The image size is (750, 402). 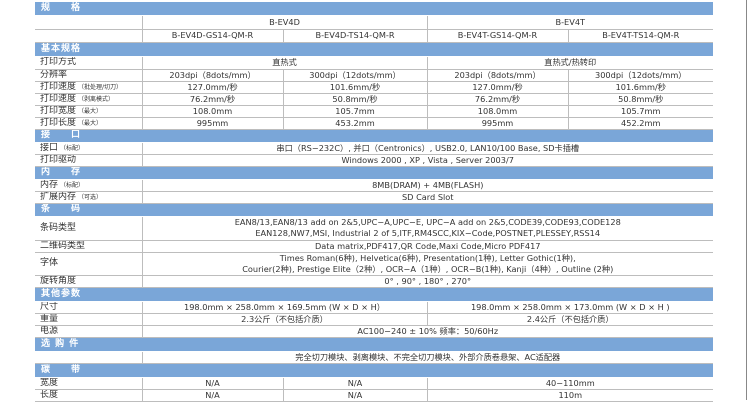 I want to click on section-title: 选 购 件, so click(x=374, y=344).